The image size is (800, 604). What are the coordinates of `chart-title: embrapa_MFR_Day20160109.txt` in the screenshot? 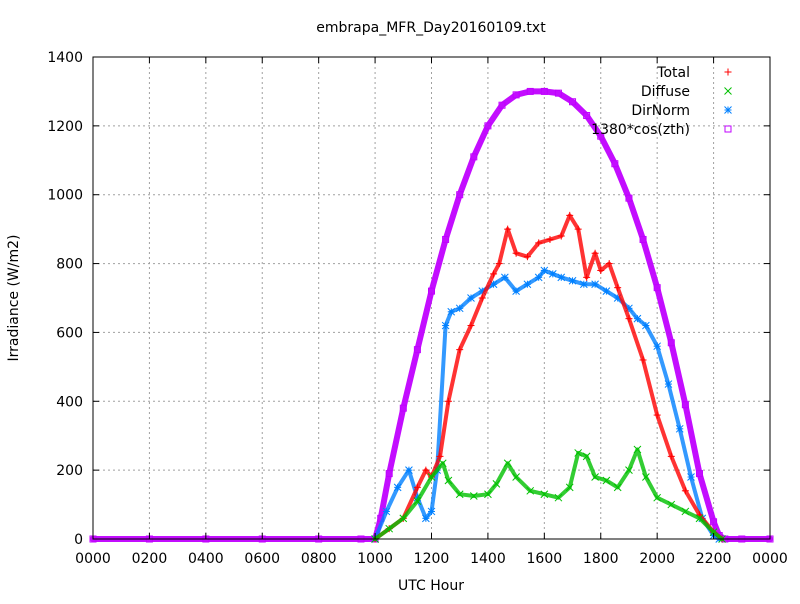 It's located at (431, 28).